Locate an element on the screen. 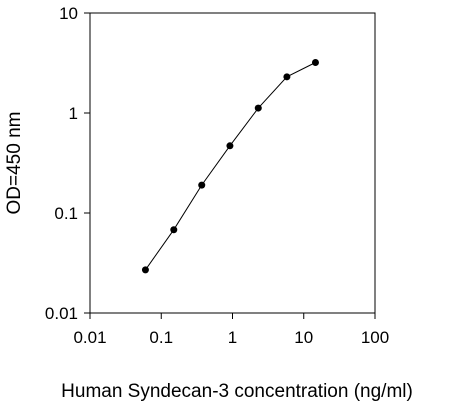 This screenshot has width=461, height=412. y-tick-label: 1 is located at coordinates (73, 113).